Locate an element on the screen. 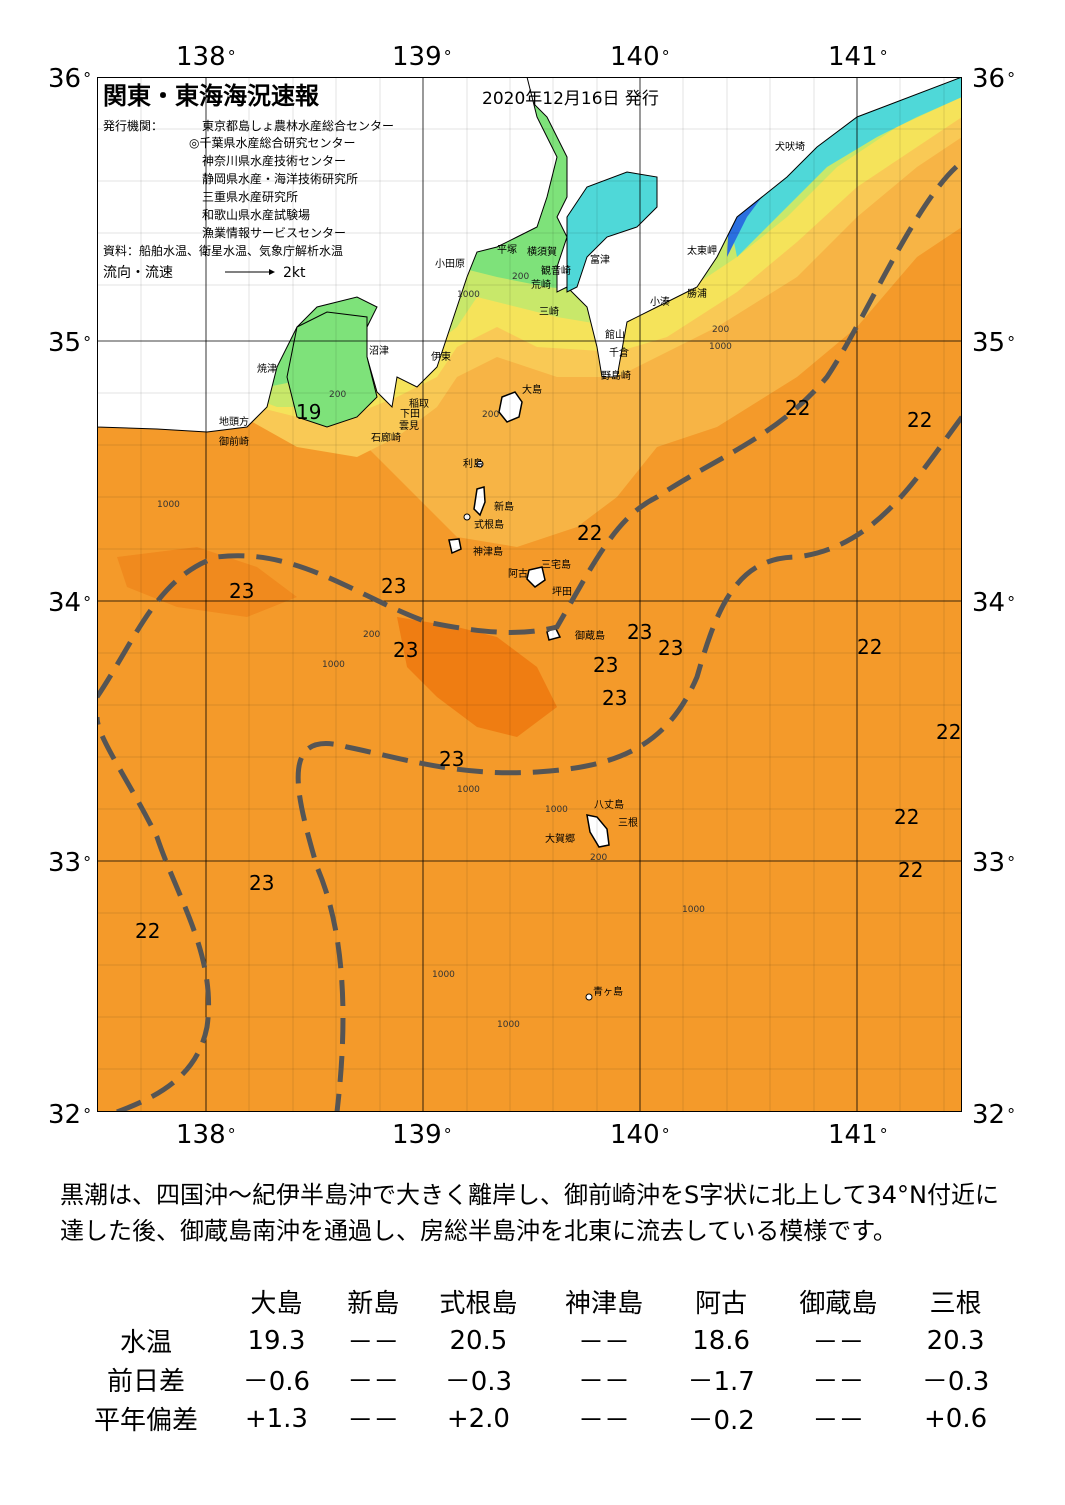  lat-label-left-33: 33 ° is located at coordinates (70, 863).